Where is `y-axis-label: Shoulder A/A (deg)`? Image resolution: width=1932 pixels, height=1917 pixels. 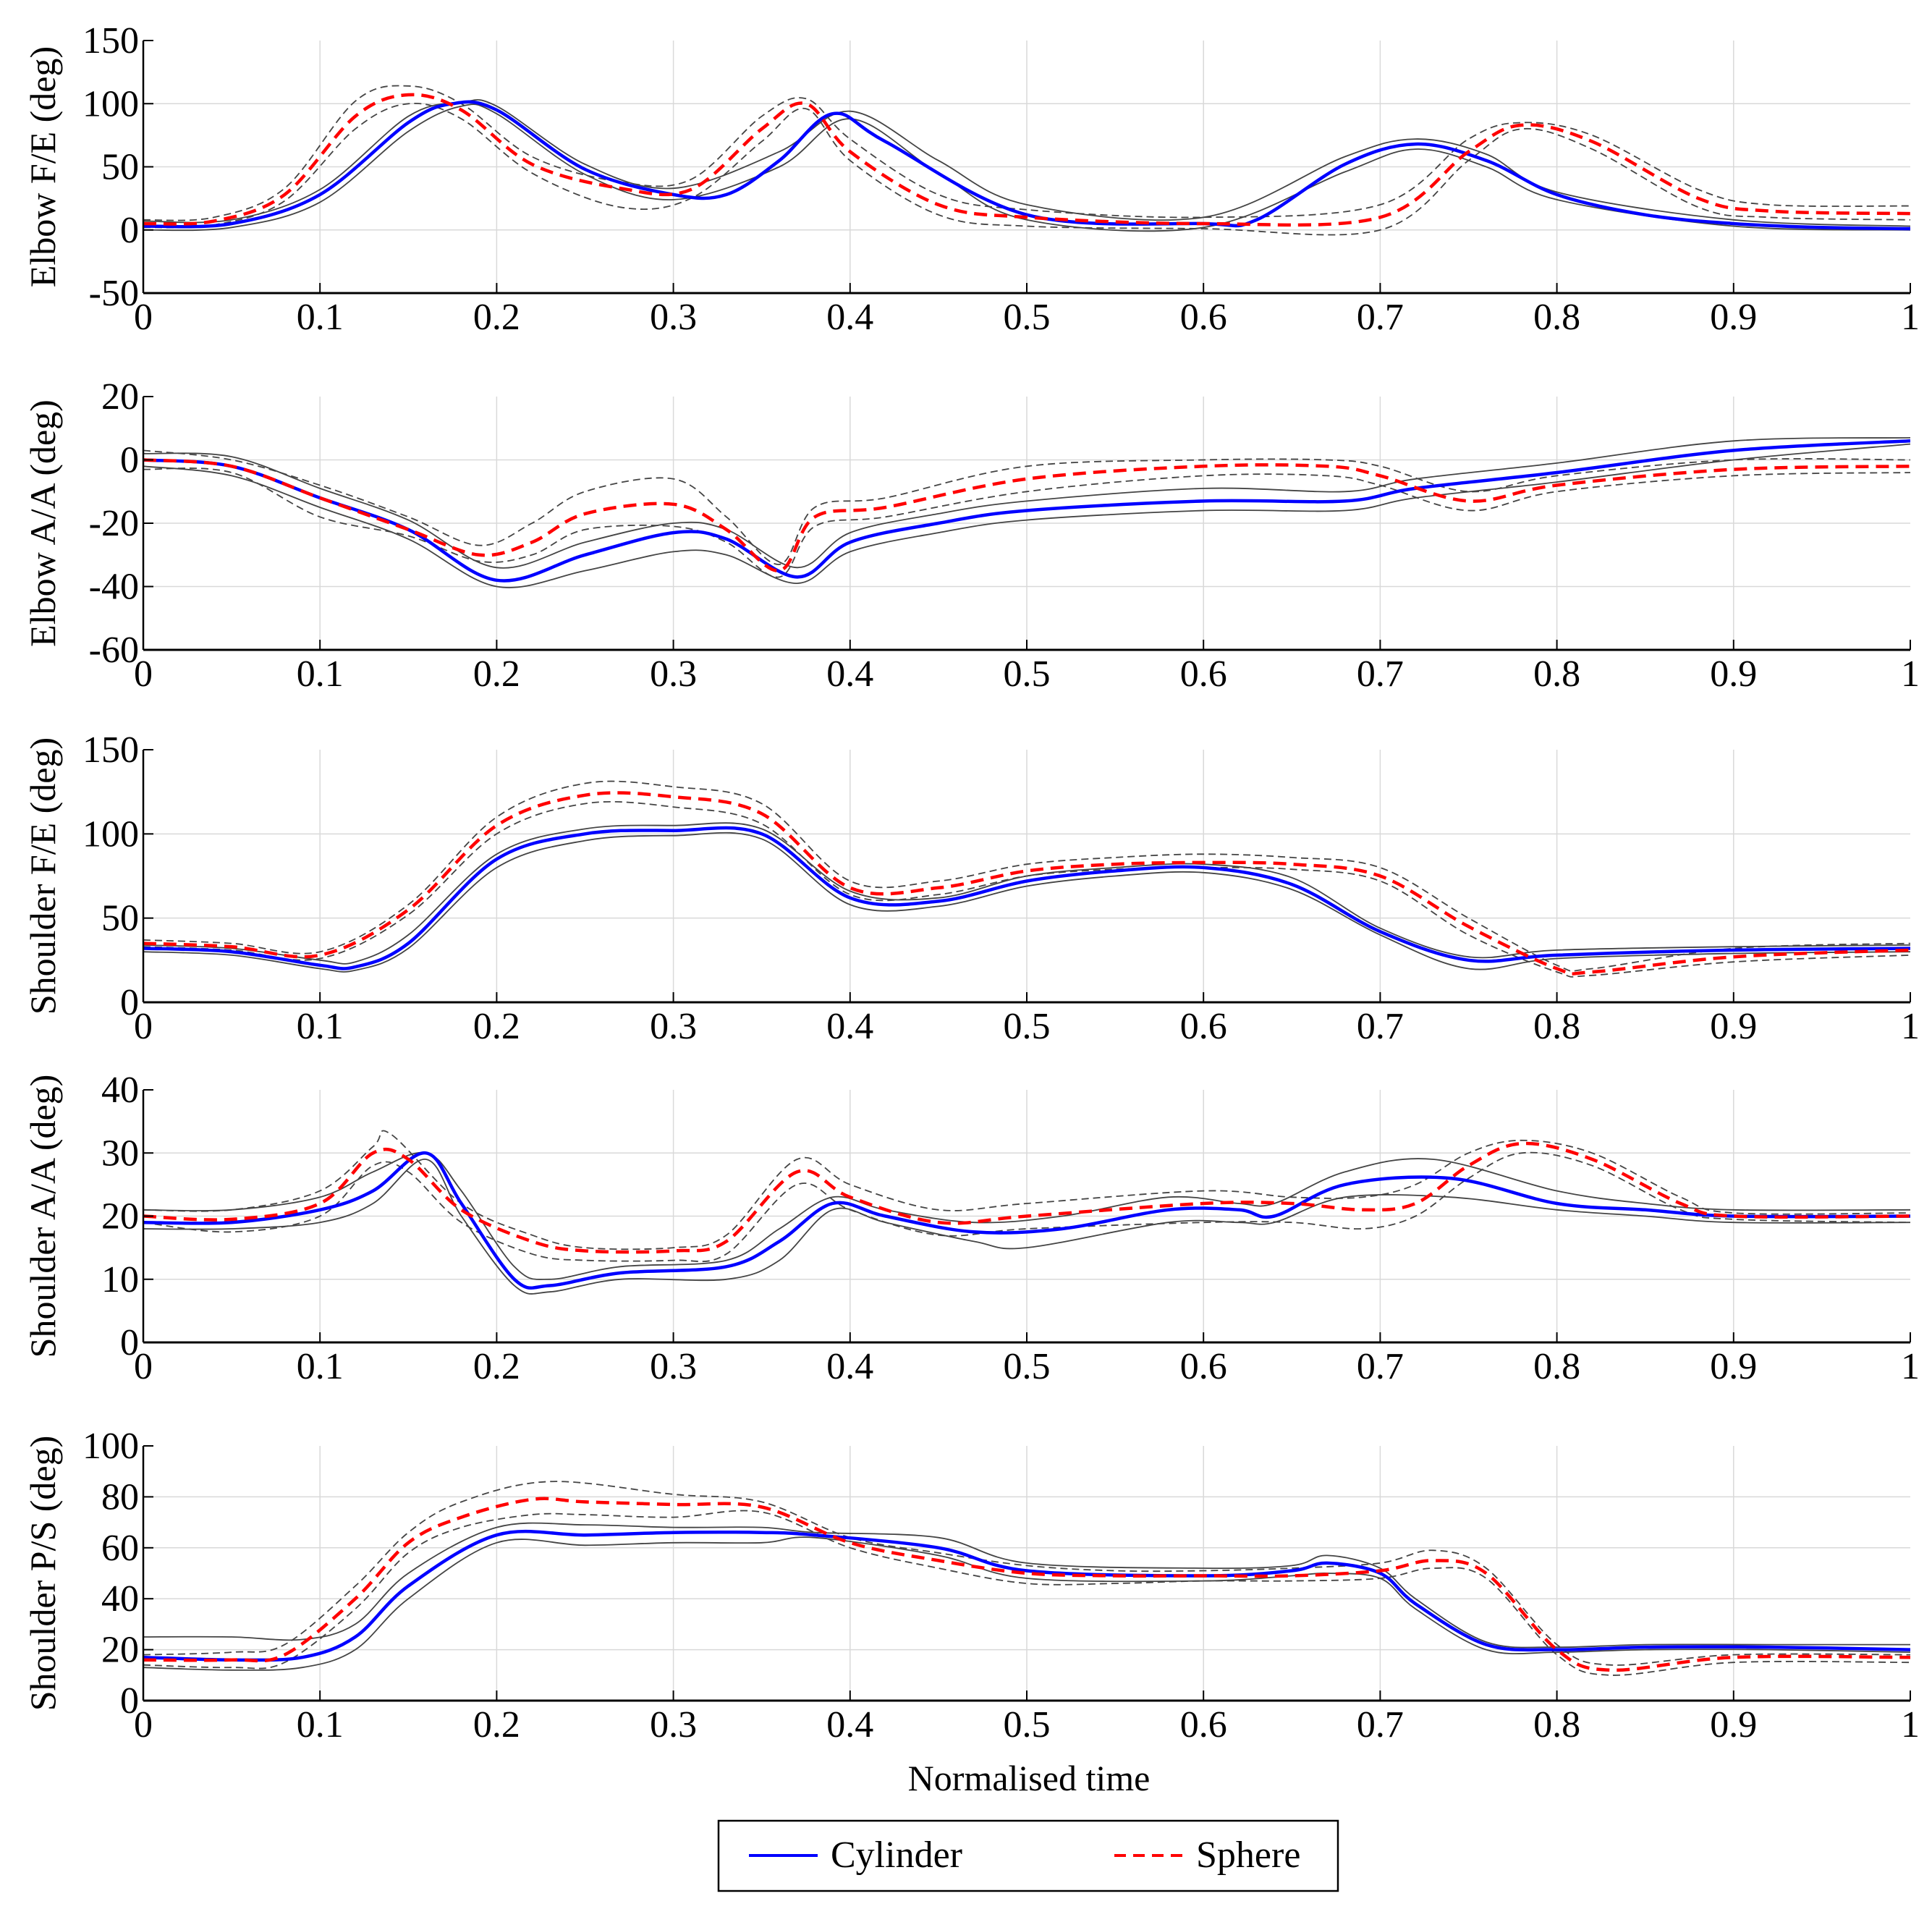
y-axis-label: Shoulder A/A (deg) is located at coordinates (42, 1216).